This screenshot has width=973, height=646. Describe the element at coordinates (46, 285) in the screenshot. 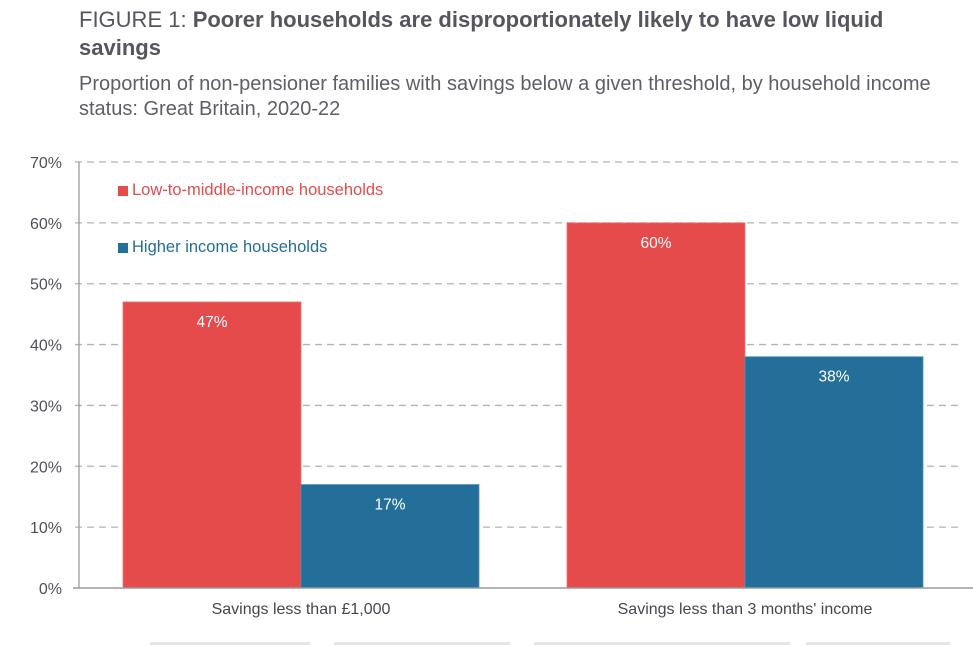

I see `y-tick-label: 50%` at that location.